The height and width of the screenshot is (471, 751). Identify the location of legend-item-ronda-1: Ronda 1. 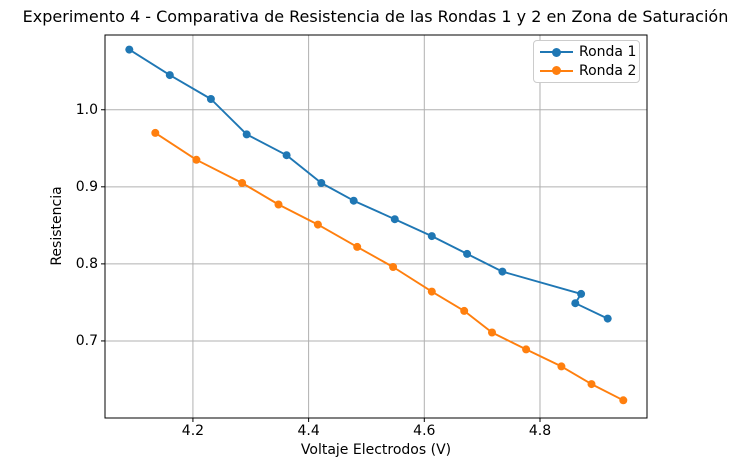
(588, 52).